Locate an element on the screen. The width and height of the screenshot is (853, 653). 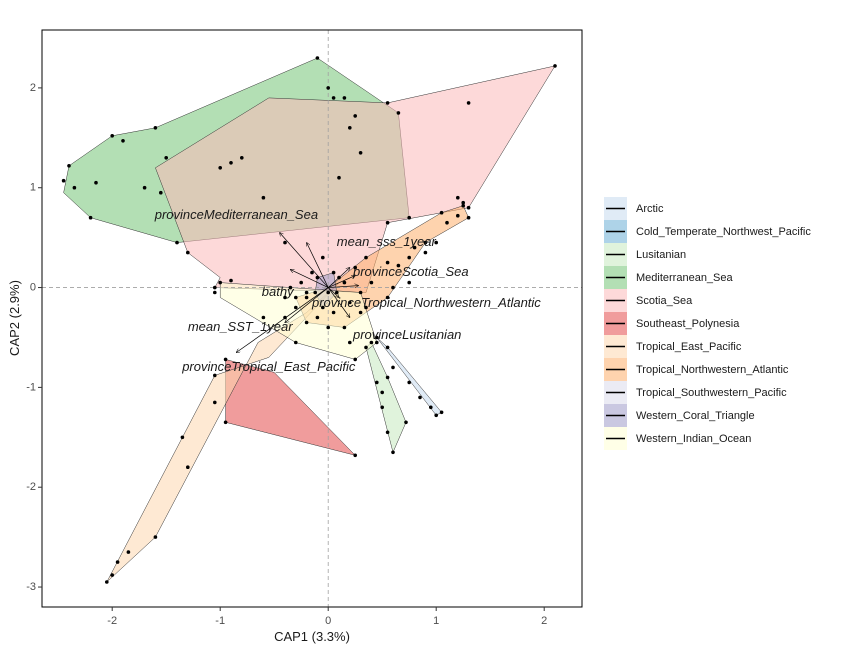
legend-label: Western_Indian_Ocean is located at coordinates (693, 439).